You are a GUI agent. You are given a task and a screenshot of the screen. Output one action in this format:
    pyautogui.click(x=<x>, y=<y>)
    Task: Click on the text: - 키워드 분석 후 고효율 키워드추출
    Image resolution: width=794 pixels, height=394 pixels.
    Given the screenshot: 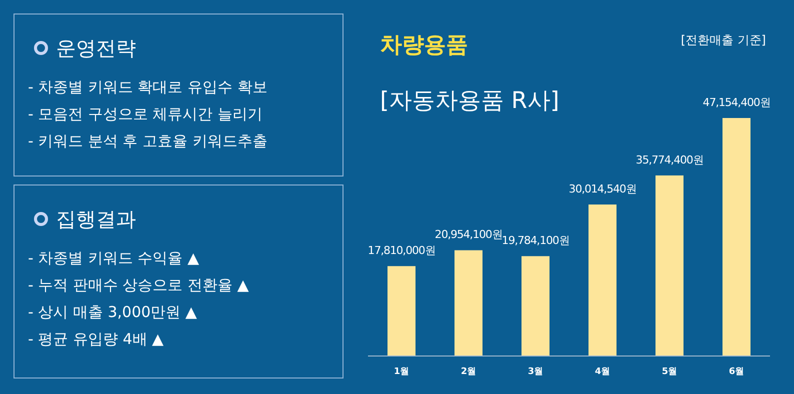 What is the action you would take?
    pyautogui.click(x=148, y=141)
    